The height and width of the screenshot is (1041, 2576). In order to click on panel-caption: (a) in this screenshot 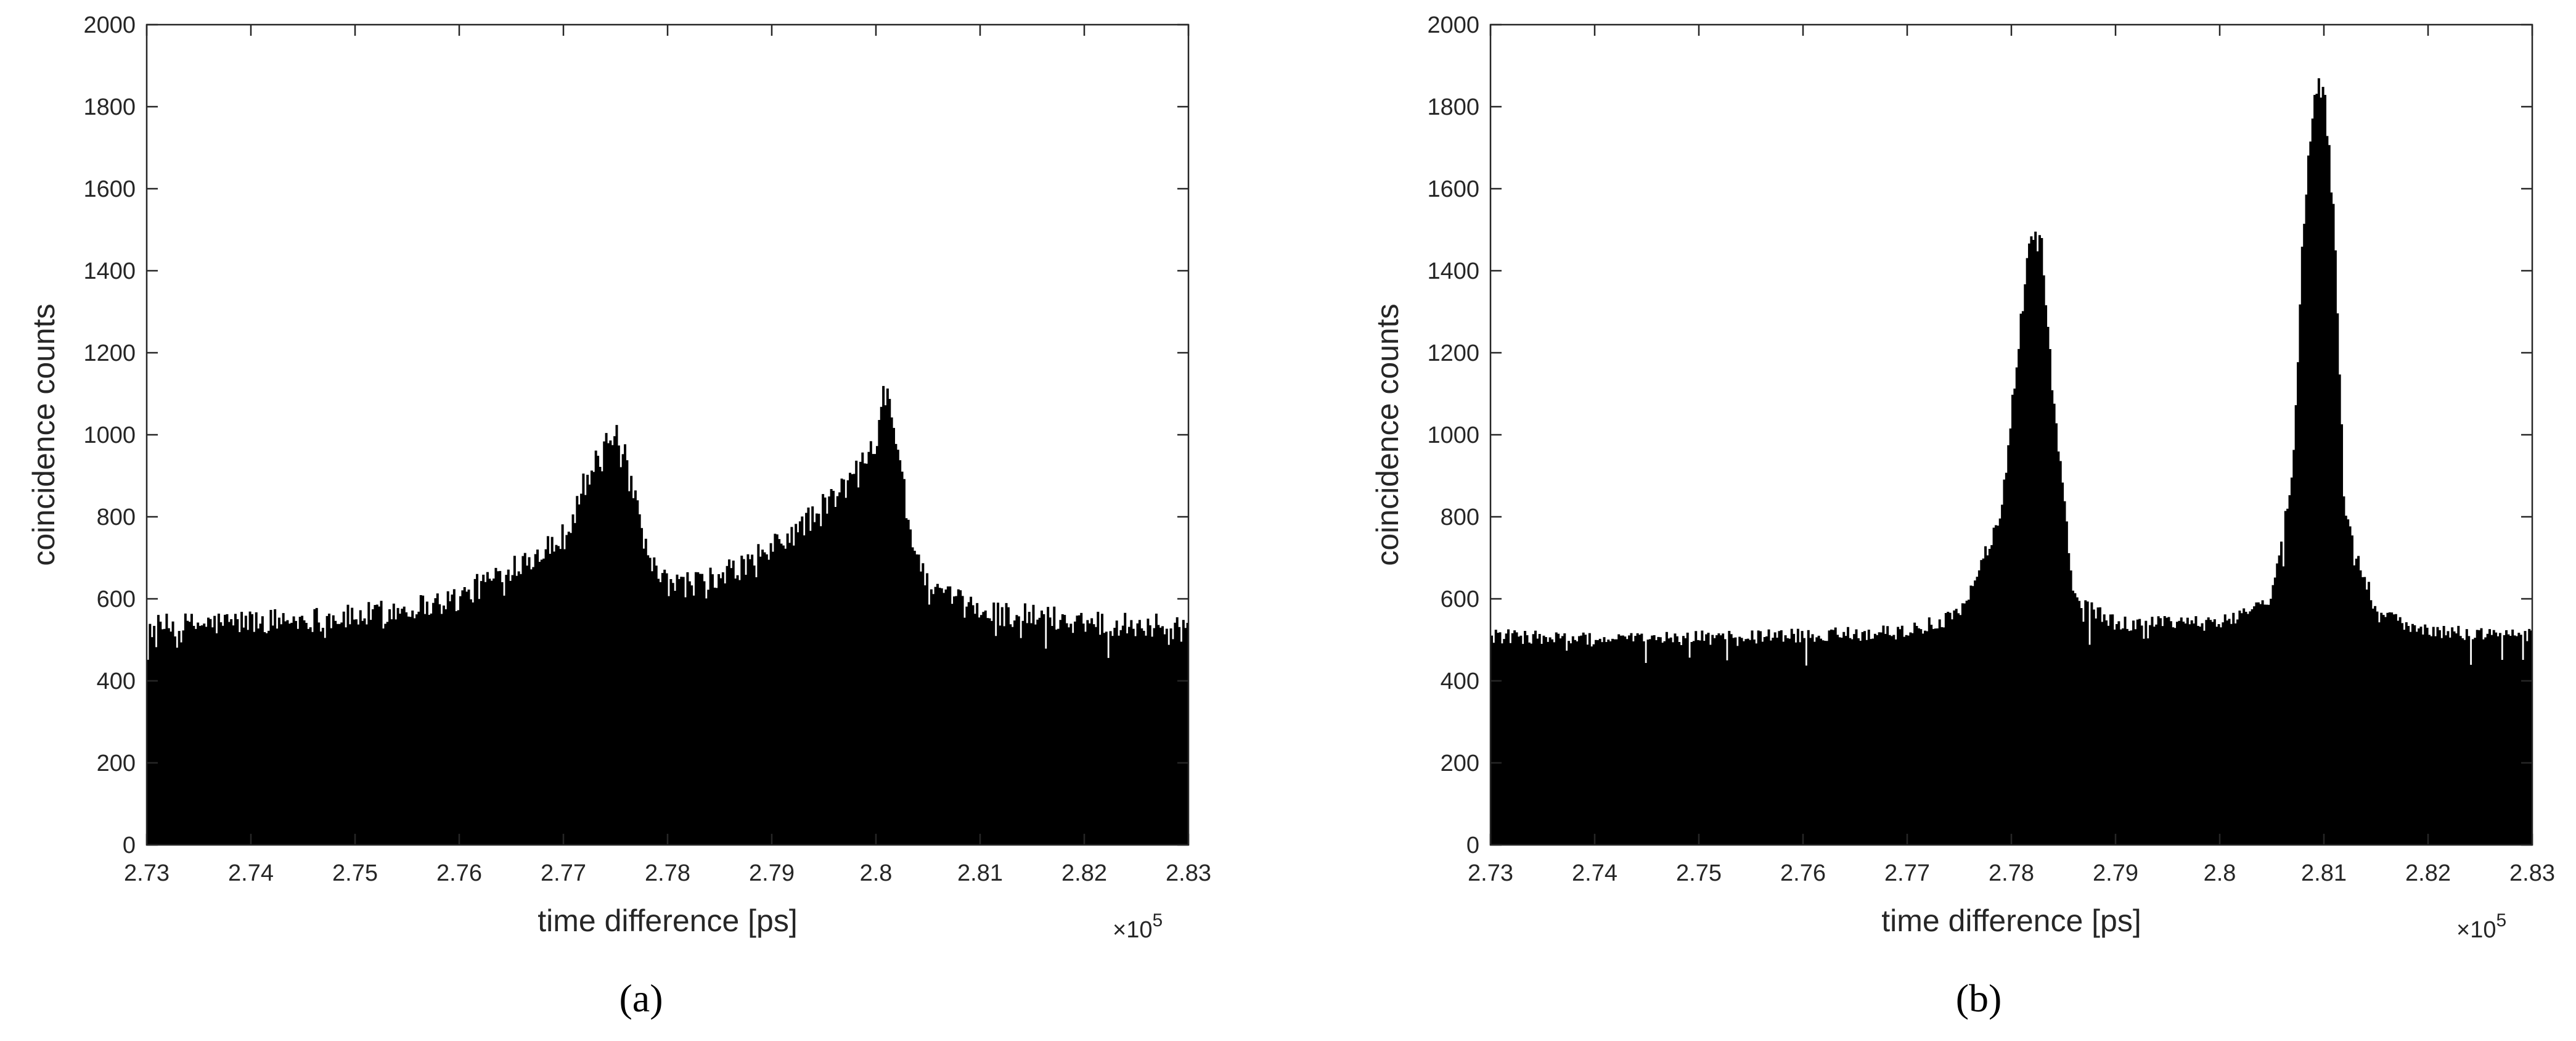, I will do `click(641, 998)`.